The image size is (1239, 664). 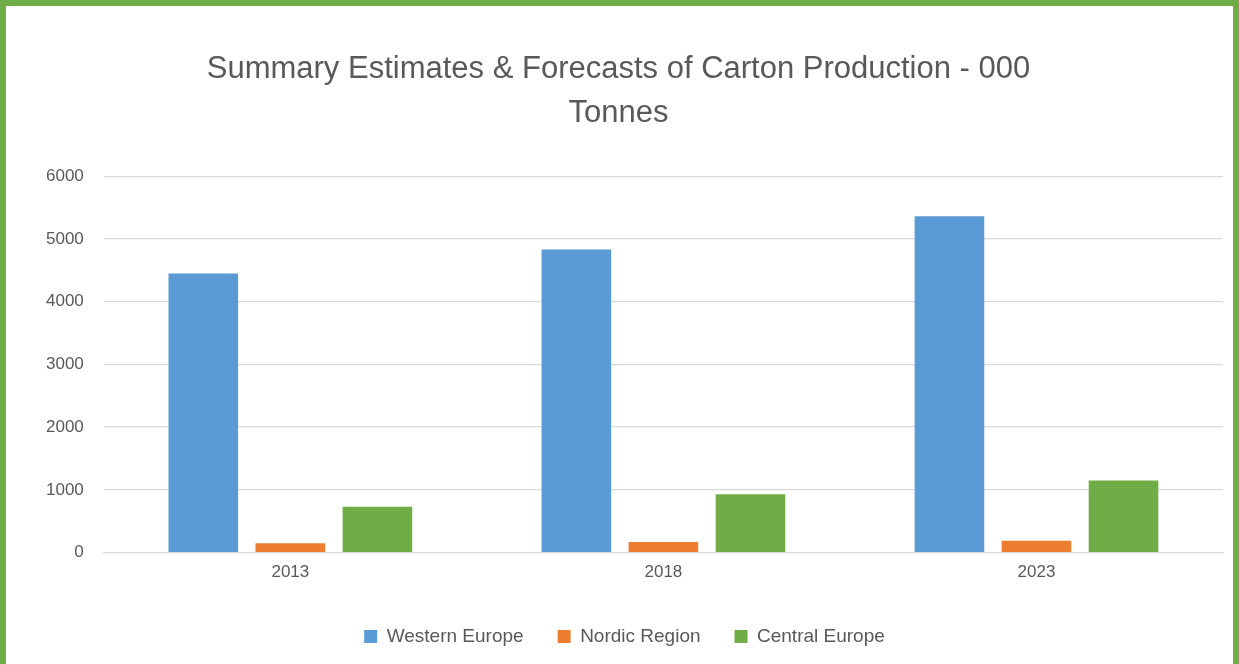 I want to click on y-tick-label: 0, so click(x=79, y=552).